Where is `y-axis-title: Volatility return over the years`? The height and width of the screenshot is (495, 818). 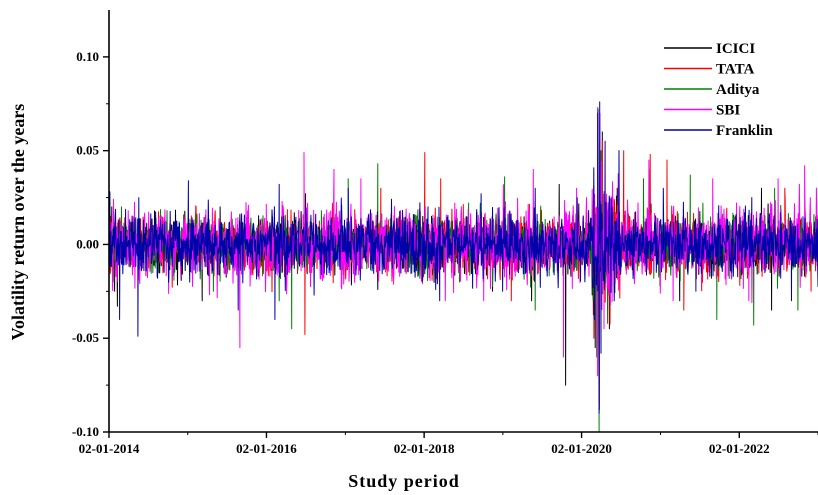
y-axis-title: Volatility return over the years is located at coordinates (18, 222).